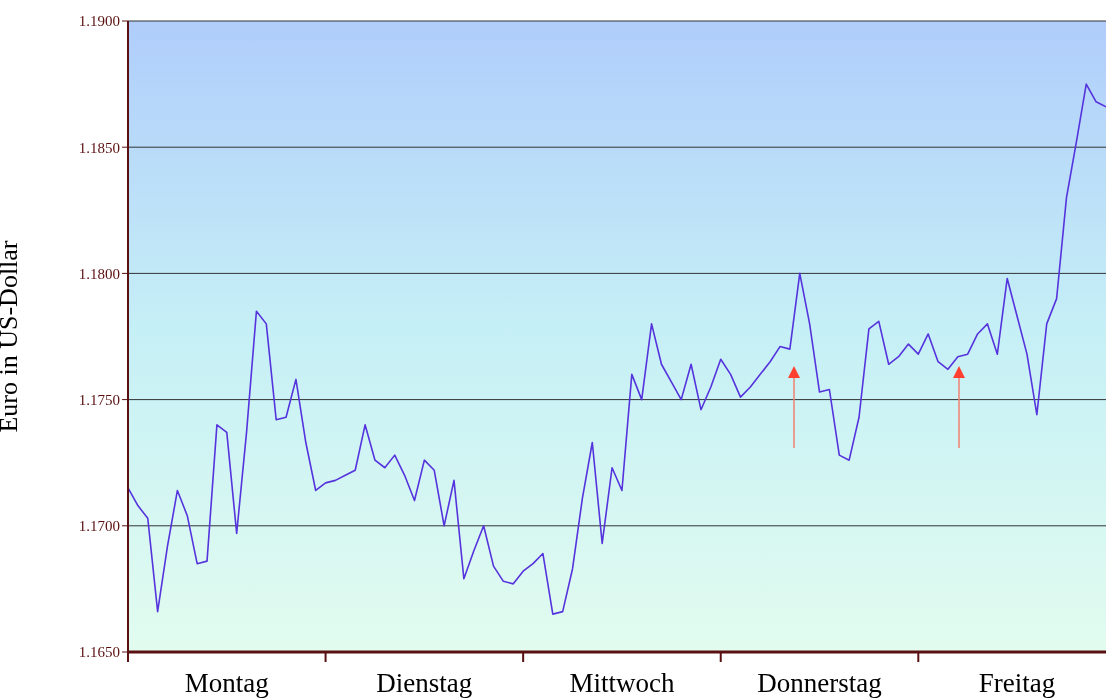  Describe the element at coordinates (12, 336) in the screenshot. I see `y-axis-title: Euro in US-Dollar` at that location.